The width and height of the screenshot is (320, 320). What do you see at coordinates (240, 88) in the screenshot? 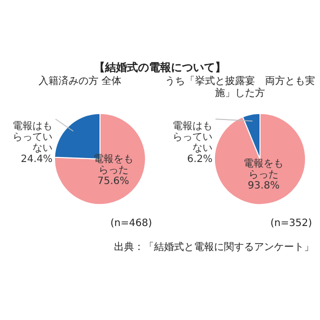
I see `chart-subtitle: うち「挙式と披露宴 両方とも実施」した方` at bounding box center [240, 88].